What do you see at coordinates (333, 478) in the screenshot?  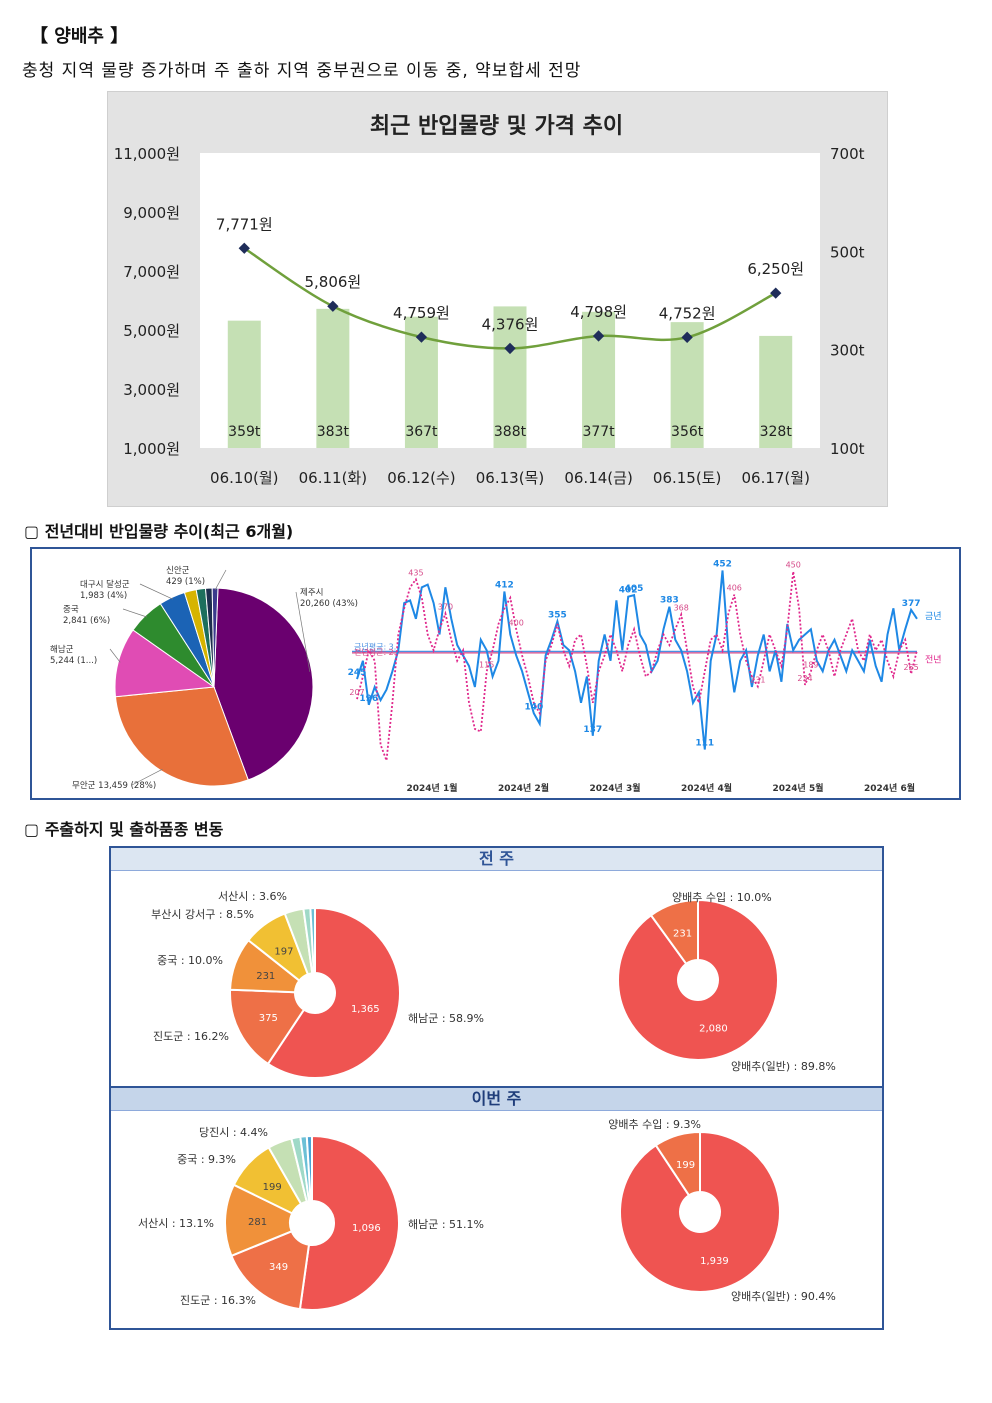 I see `x-tick-label: 06.11(화)` at bounding box center [333, 478].